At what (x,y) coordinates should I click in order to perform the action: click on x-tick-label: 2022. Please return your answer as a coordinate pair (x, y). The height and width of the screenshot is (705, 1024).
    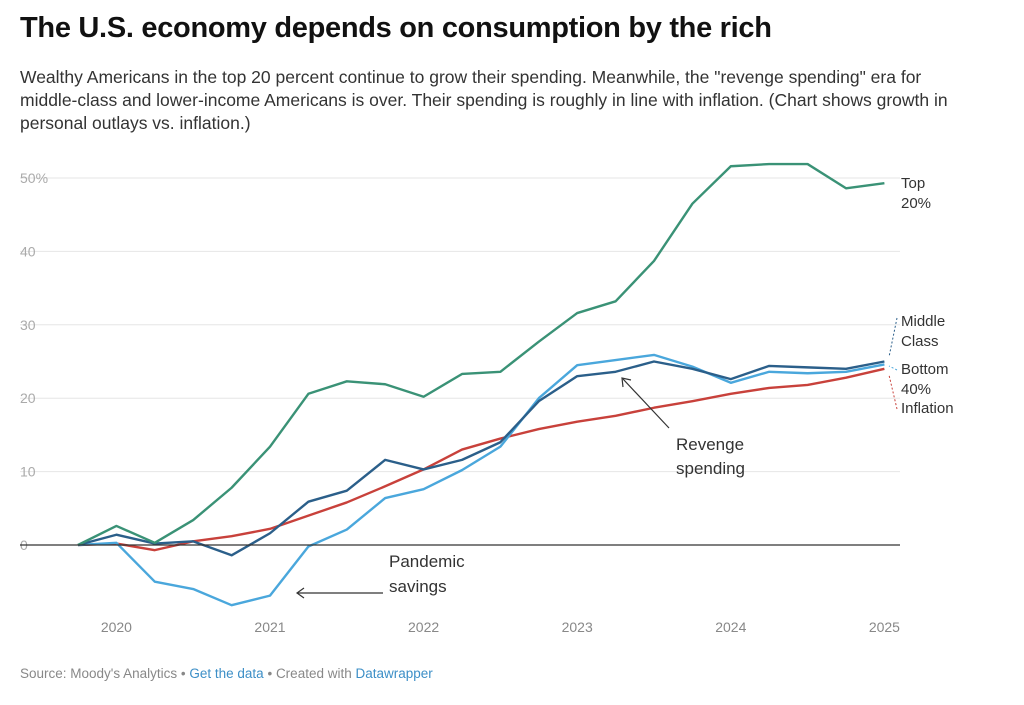
    Looking at the image, I should click on (423, 627).